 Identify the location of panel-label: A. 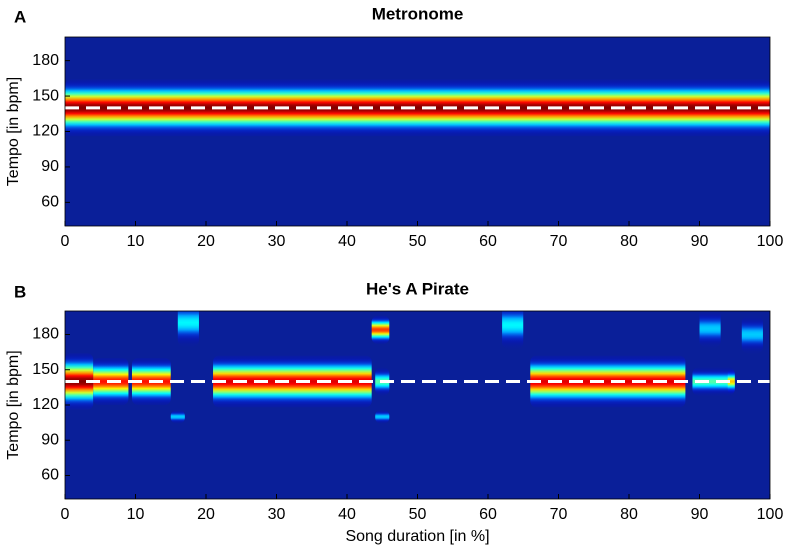
(20, 16).